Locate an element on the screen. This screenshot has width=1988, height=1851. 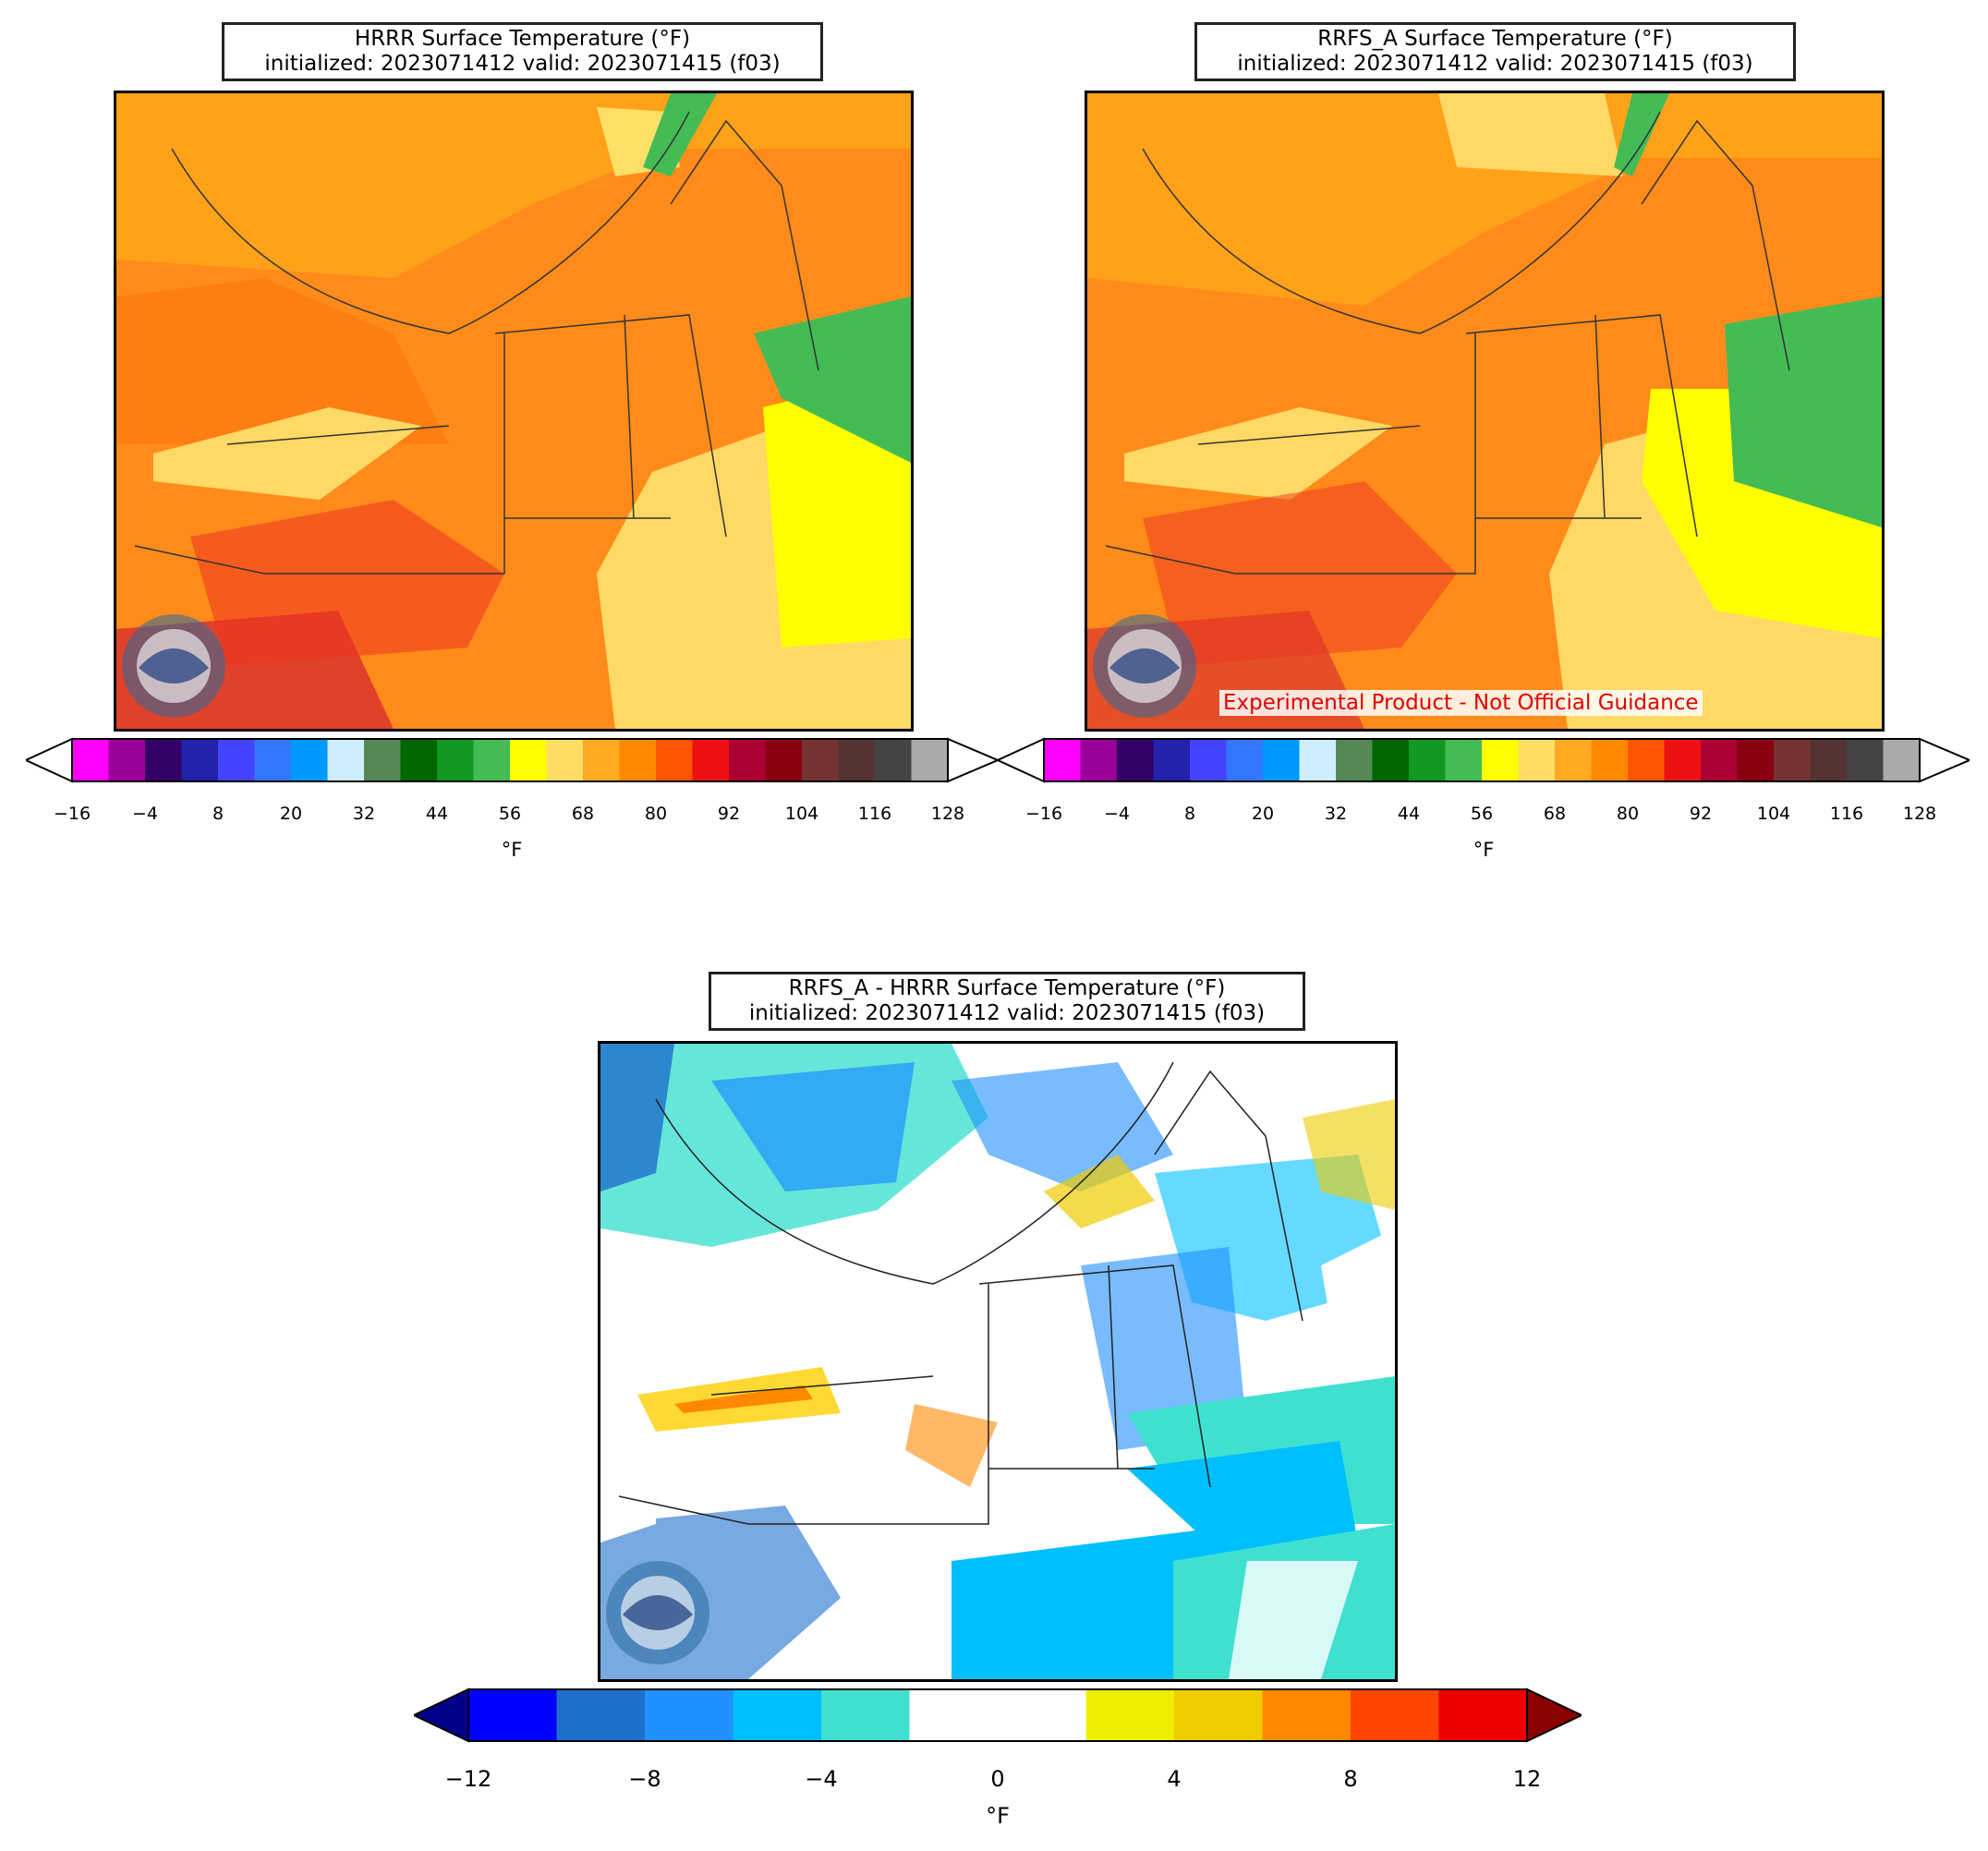
diff-map is located at coordinates (998, 1362).